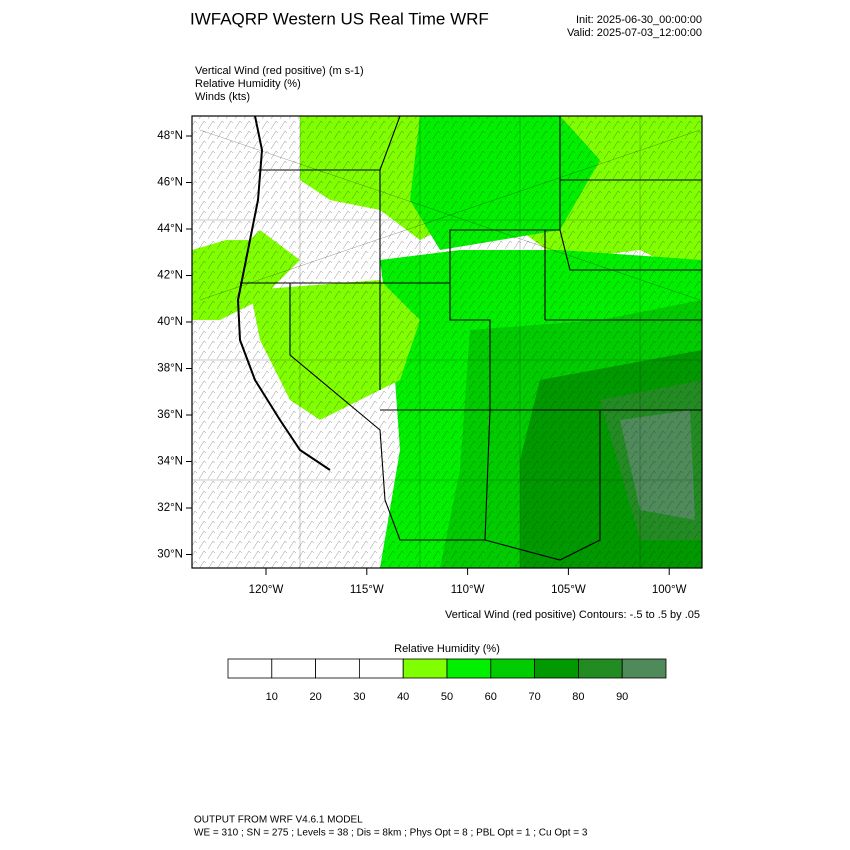  Describe the element at coordinates (170, 183) in the screenshot. I see `lat-label: 46°N` at that location.